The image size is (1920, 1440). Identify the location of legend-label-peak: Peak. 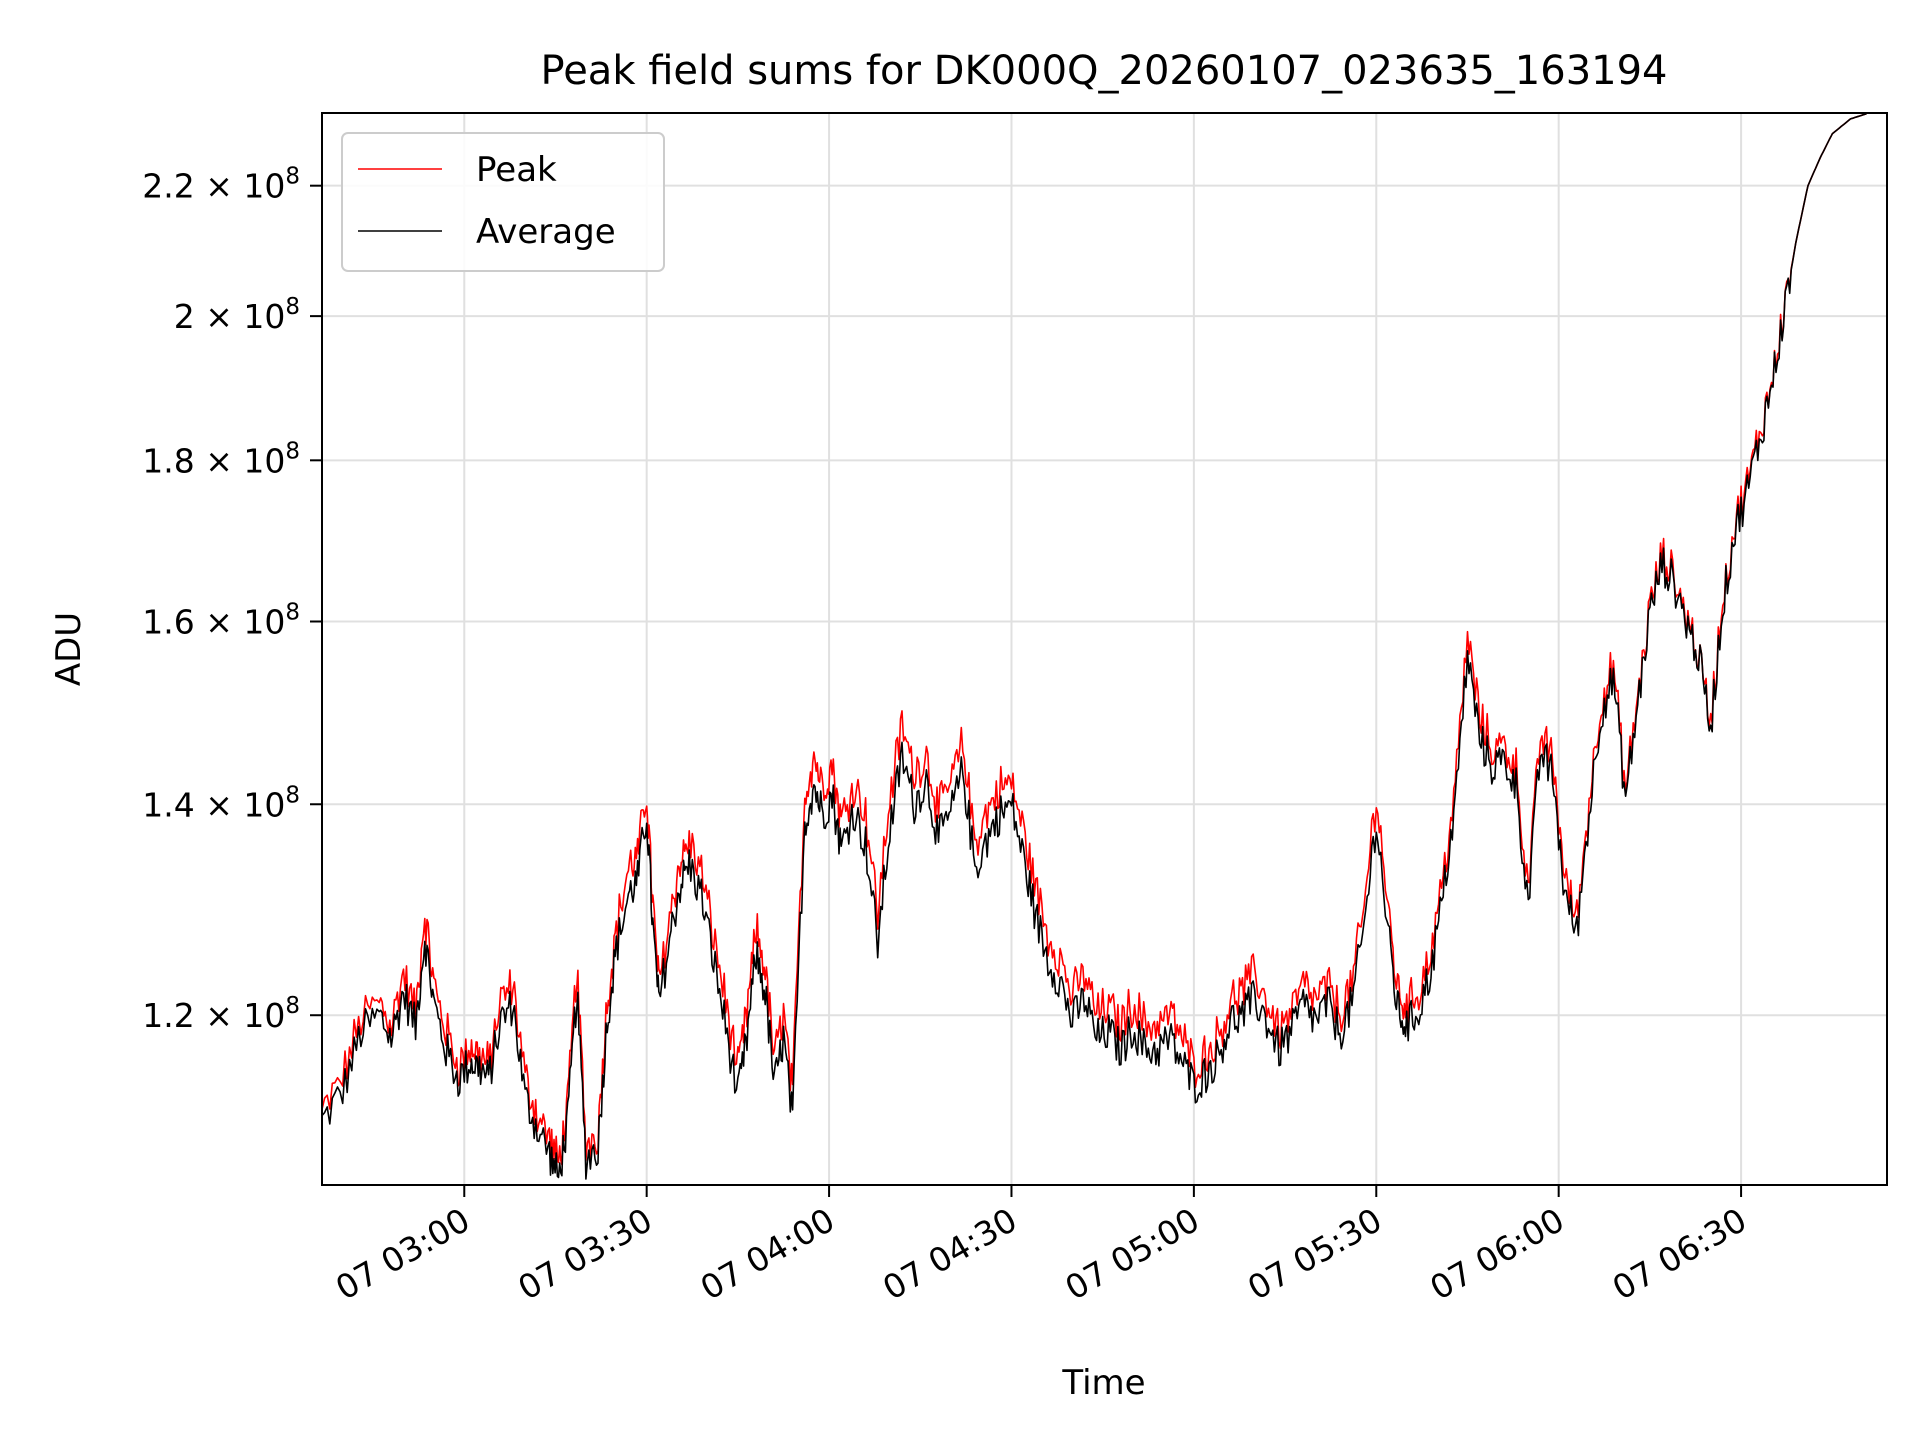
(516, 170).